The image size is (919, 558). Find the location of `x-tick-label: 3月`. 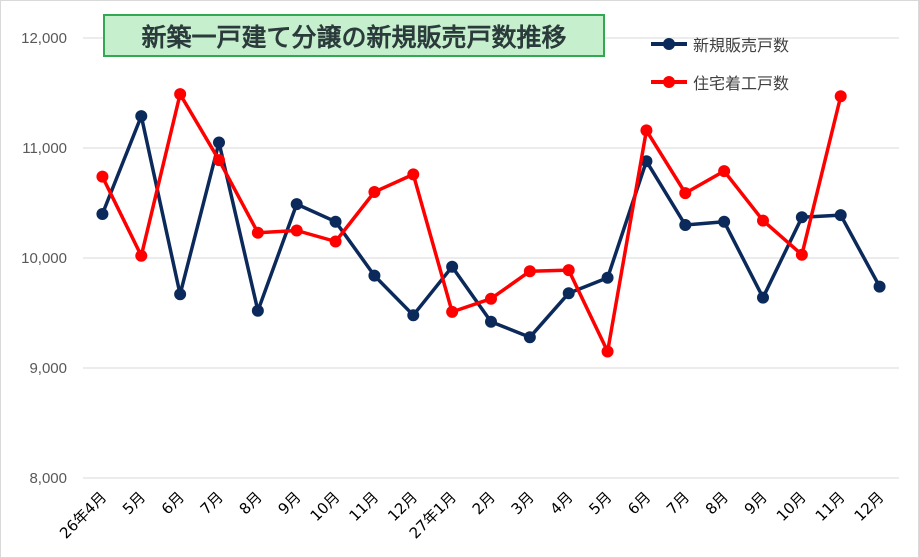

x-tick-label: 3月 is located at coordinates (523, 503).